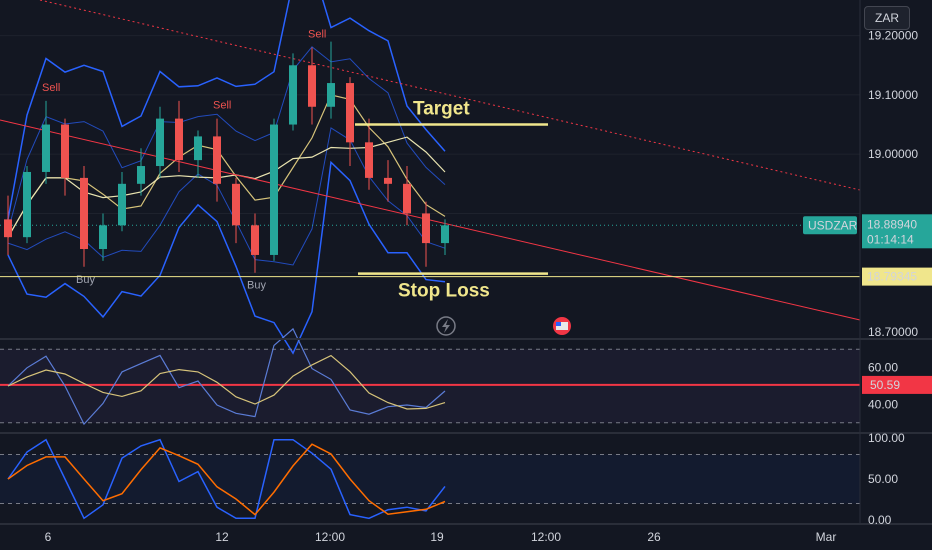 The image size is (932, 550). I want to click on stochastic-band-fill, so click(430, 479).